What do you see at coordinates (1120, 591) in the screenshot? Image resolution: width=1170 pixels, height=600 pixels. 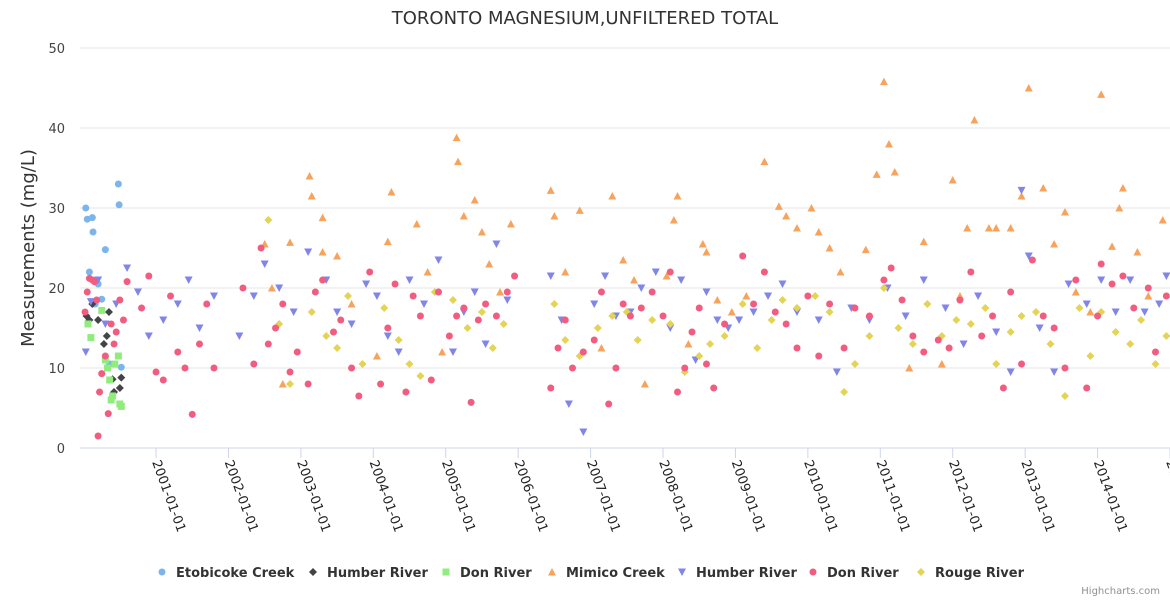 I see `credits-link: Highcharts.com` at bounding box center [1120, 591].